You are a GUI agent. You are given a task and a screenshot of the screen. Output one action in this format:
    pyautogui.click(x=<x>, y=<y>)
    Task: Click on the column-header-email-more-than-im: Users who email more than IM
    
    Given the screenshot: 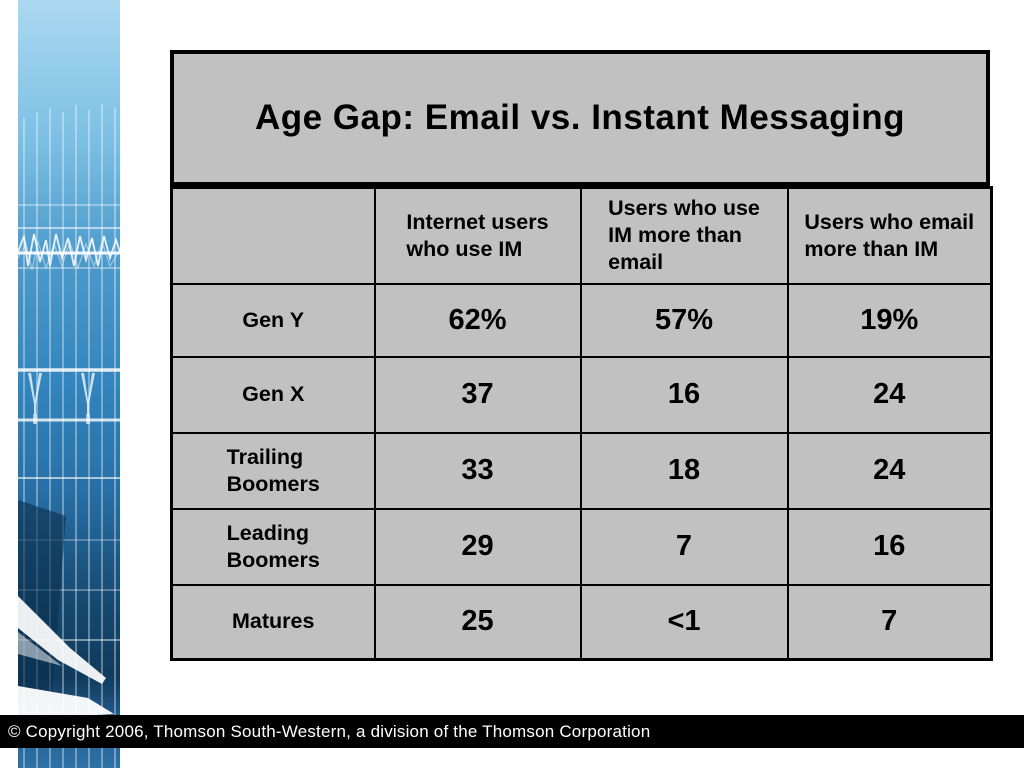 What is the action you would take?
    pyautogui.click(x=889, y=235)
    